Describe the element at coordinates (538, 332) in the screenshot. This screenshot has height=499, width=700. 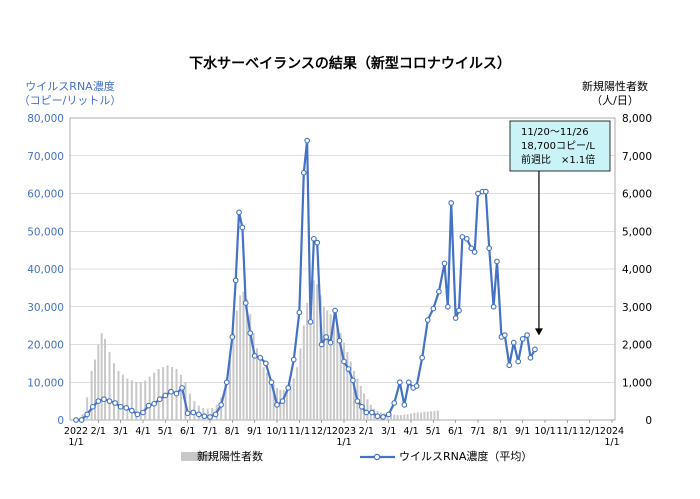
I see `annotation-arrowhead` at that location.